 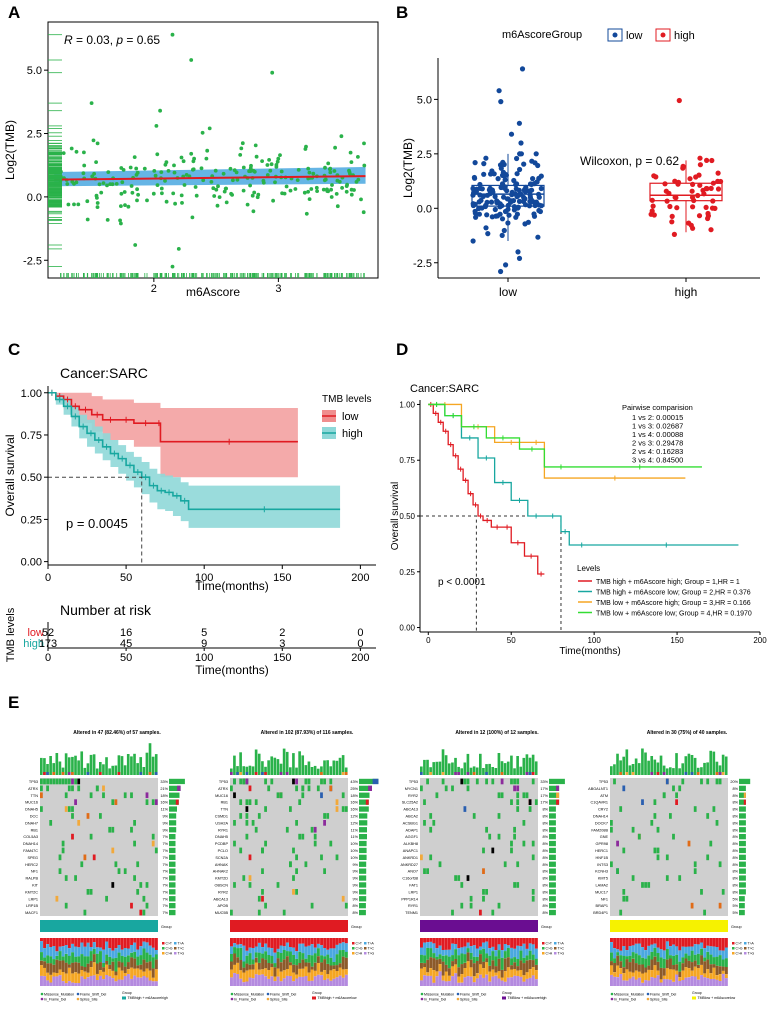 I want to click on legend-dot, so click(x=612, y=994).